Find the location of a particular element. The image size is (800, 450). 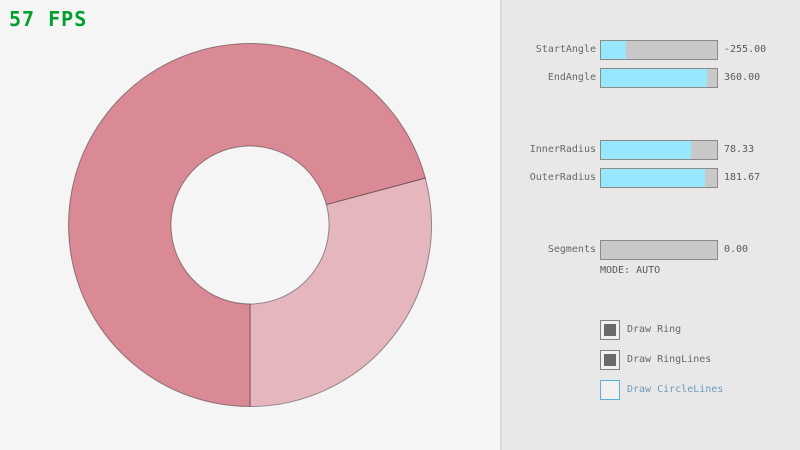

end-angle-slider is located at coordinates (659, 78).